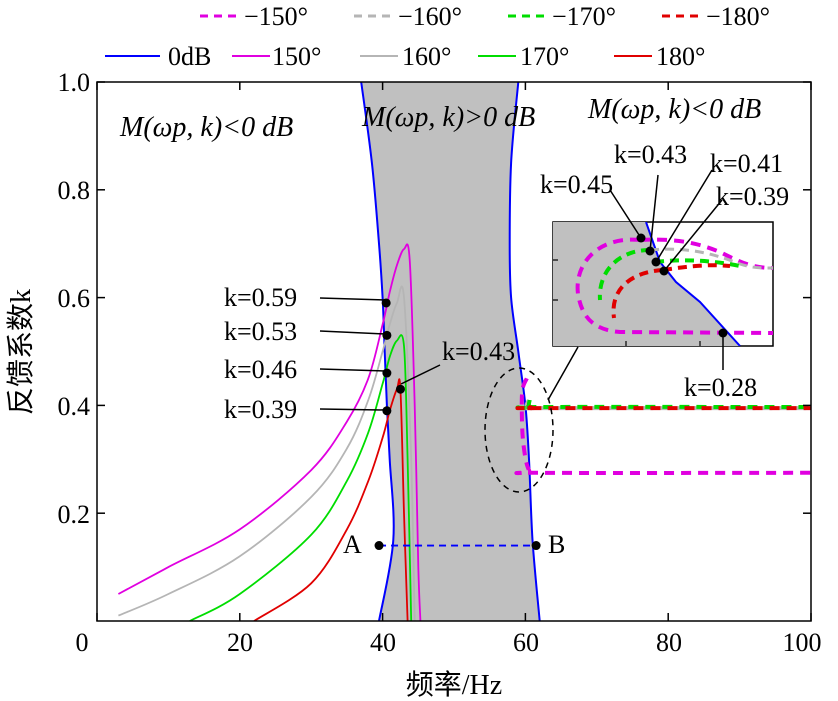 The image size is (838, 701). What do you see at coordinates (536, 546) in the screenshot?
I see `point-B-marker` at bounding box center [536, 546].